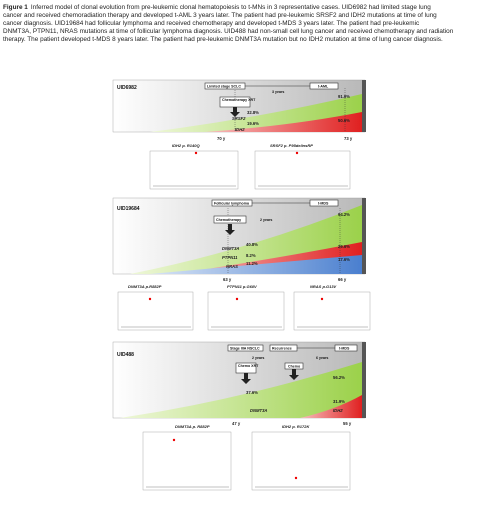 The height and width of the screenshot is (505, 500). I want to click on value-label: 32.8%, so click(253, 112).